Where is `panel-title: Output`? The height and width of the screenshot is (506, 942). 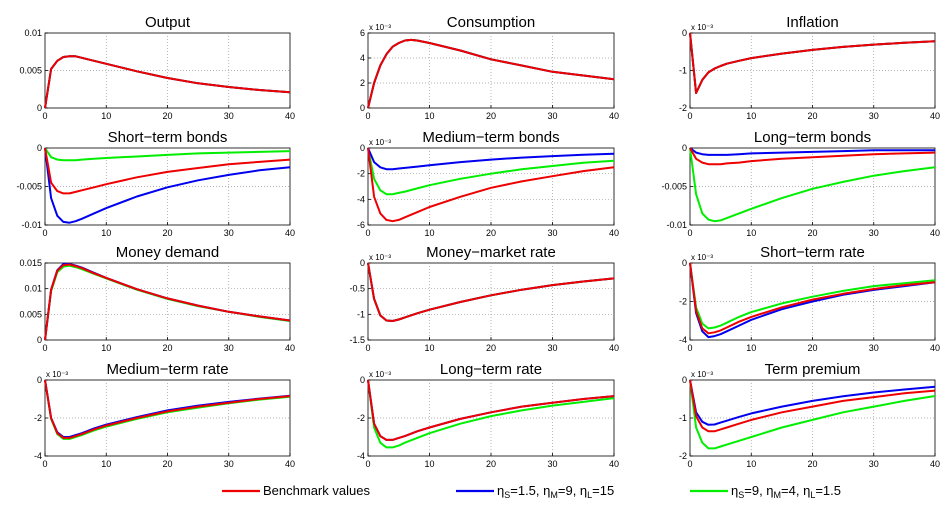 panel-title: Output is located at coordinates (168, 22).